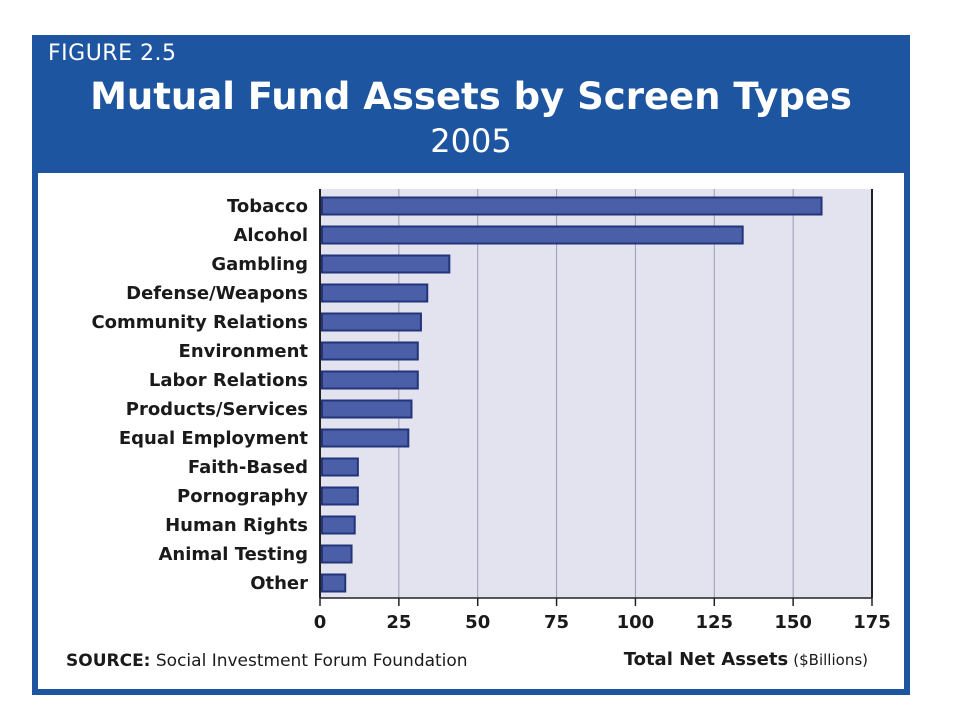 This screenshot has height=720, width=960. I want to click on category-label: Tobacco, so click(267, 206).